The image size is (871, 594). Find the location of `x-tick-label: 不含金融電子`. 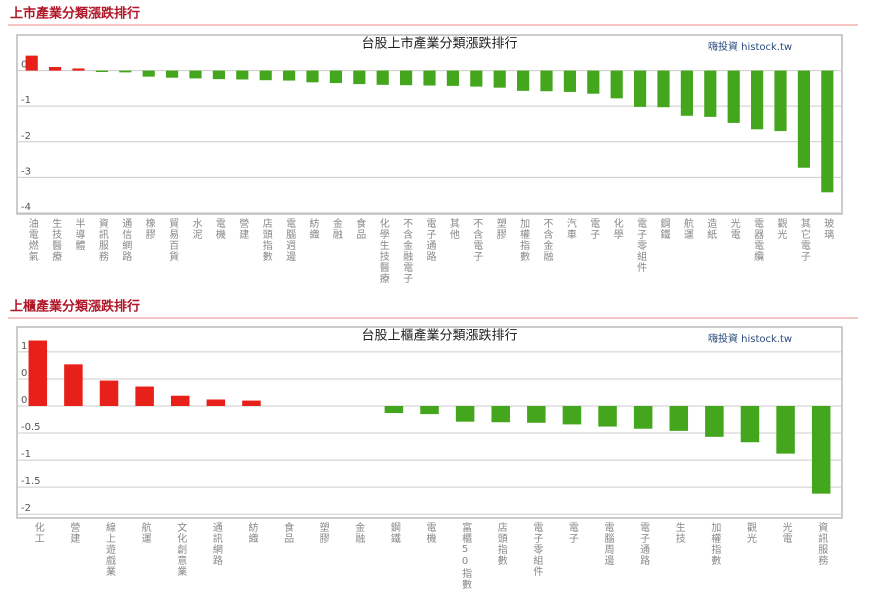

x-tick-label: 不含金融電子 is located at coordinates (407, 251).